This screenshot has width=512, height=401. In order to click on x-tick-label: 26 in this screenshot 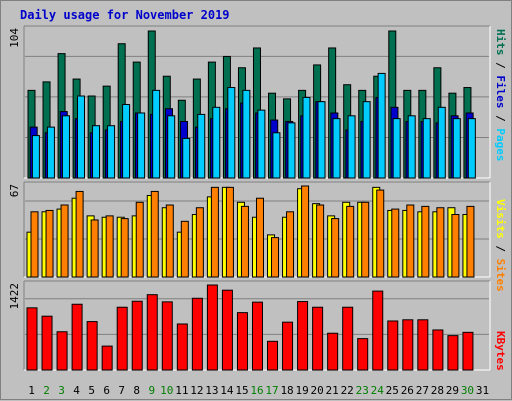, I will do `click(407, 390)`.